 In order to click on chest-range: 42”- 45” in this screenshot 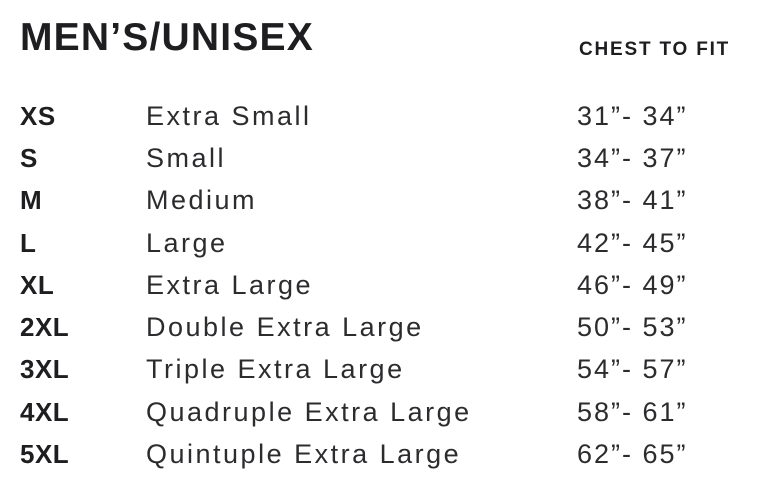, I will do `click(632, 242)`.